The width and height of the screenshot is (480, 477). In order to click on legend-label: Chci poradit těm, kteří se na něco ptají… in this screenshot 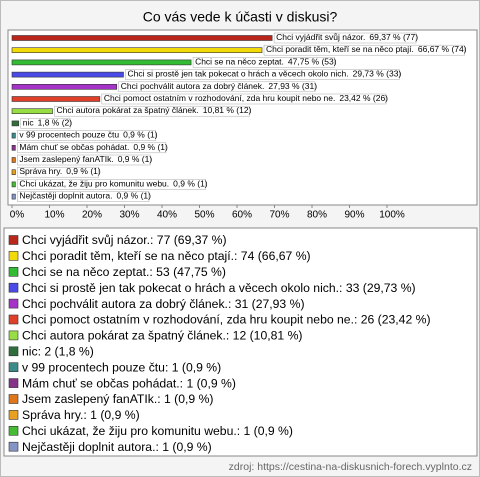, I will do `click(166, 256)`.